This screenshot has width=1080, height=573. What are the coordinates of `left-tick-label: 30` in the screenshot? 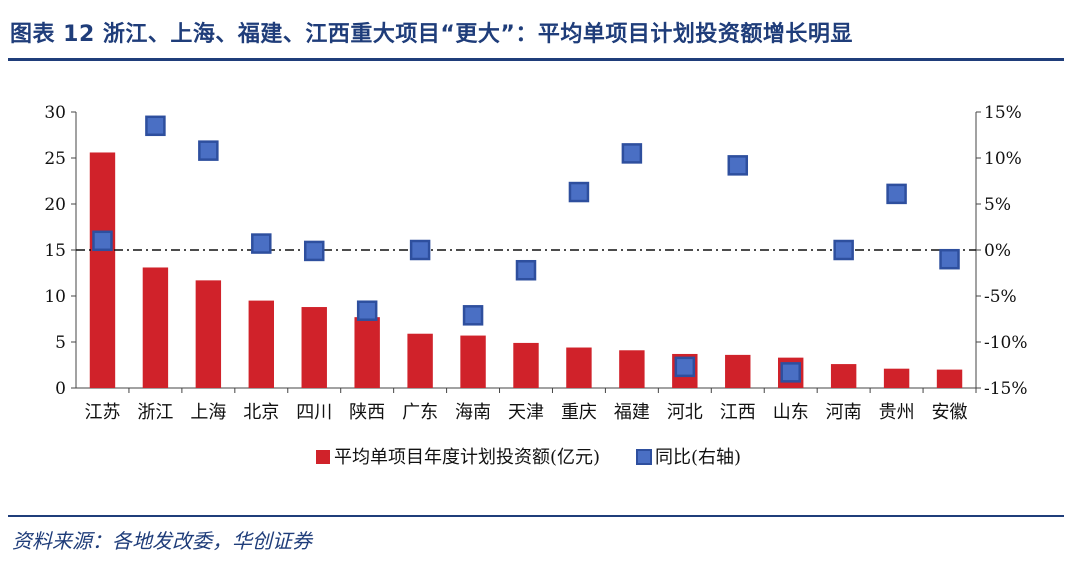 It's located at (55, 113).